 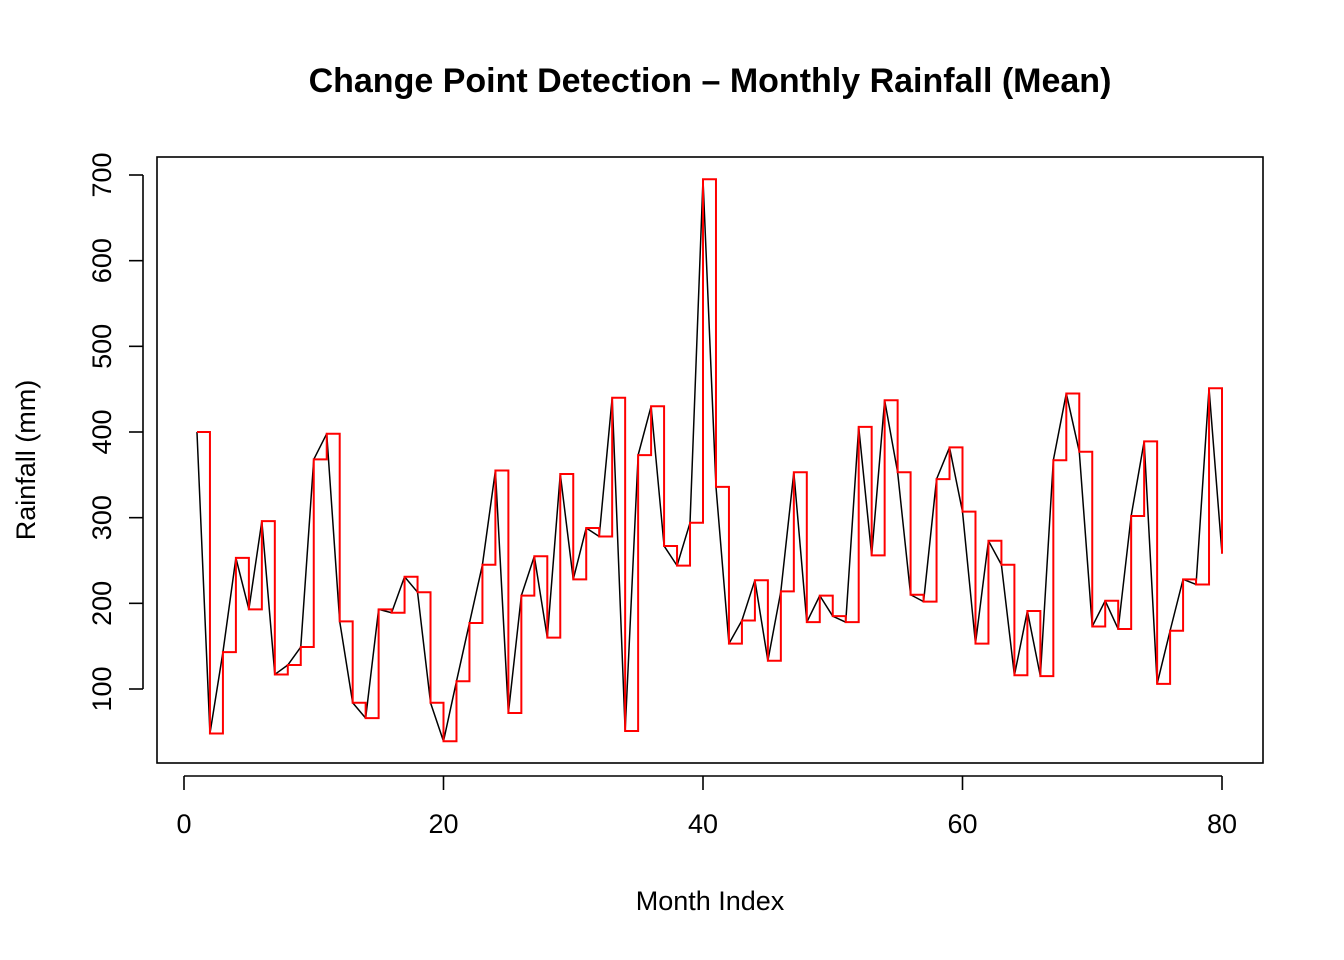 I want to click on x-axis-label: Month Index, so click(x=710, y=901).